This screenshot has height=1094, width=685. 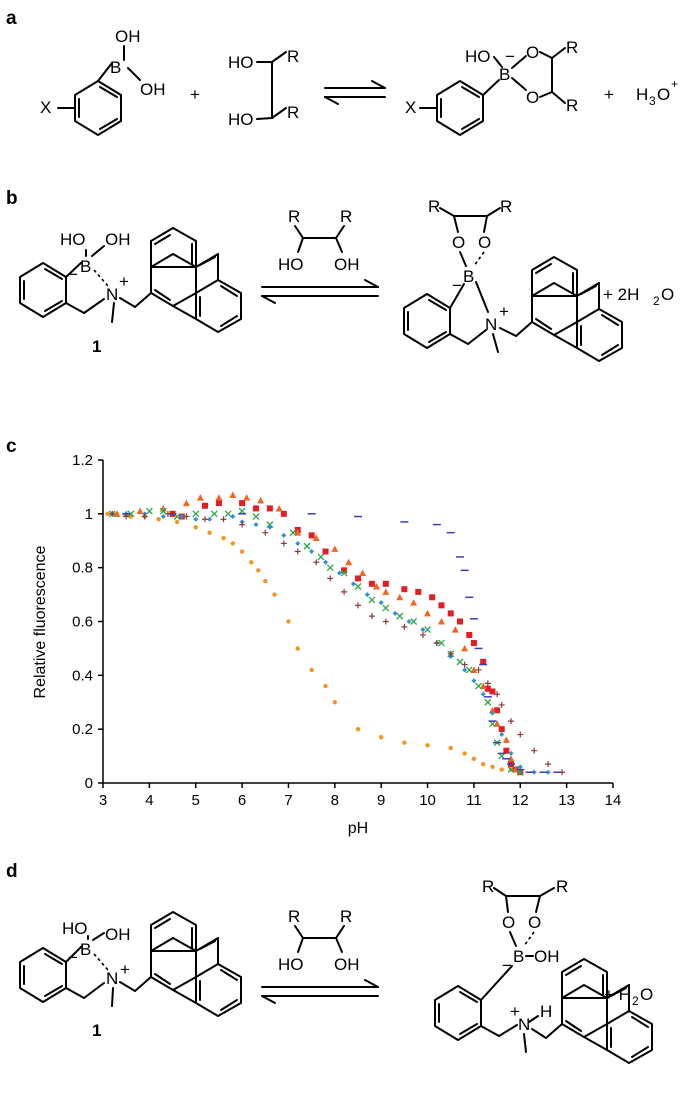 I want to click on x-tick-label: 13, so click(x=566, y=800).